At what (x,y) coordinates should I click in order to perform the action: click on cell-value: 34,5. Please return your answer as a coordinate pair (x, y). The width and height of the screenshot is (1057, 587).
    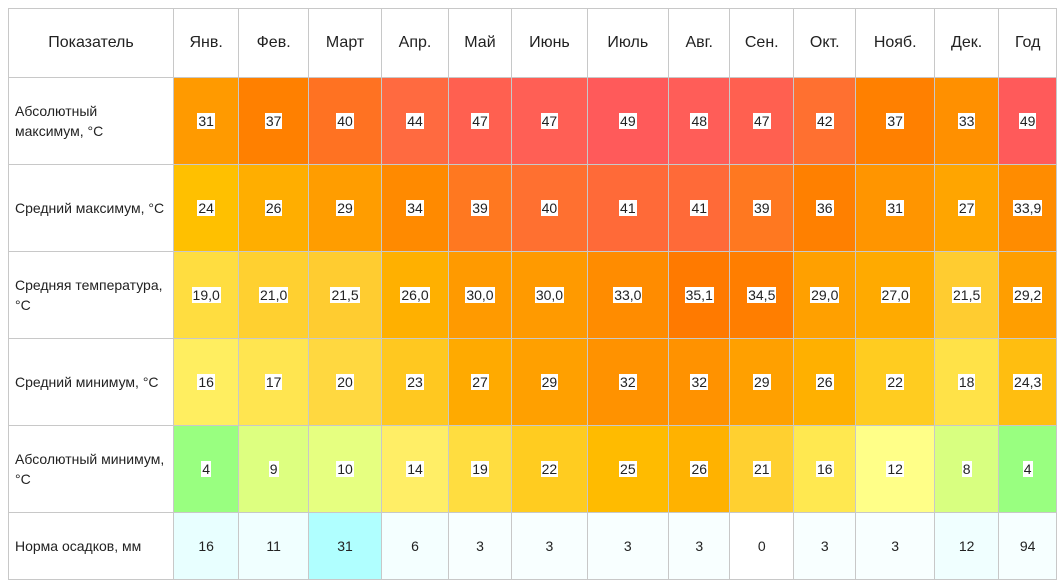
    Looking at the image, I should click on (762, 295).